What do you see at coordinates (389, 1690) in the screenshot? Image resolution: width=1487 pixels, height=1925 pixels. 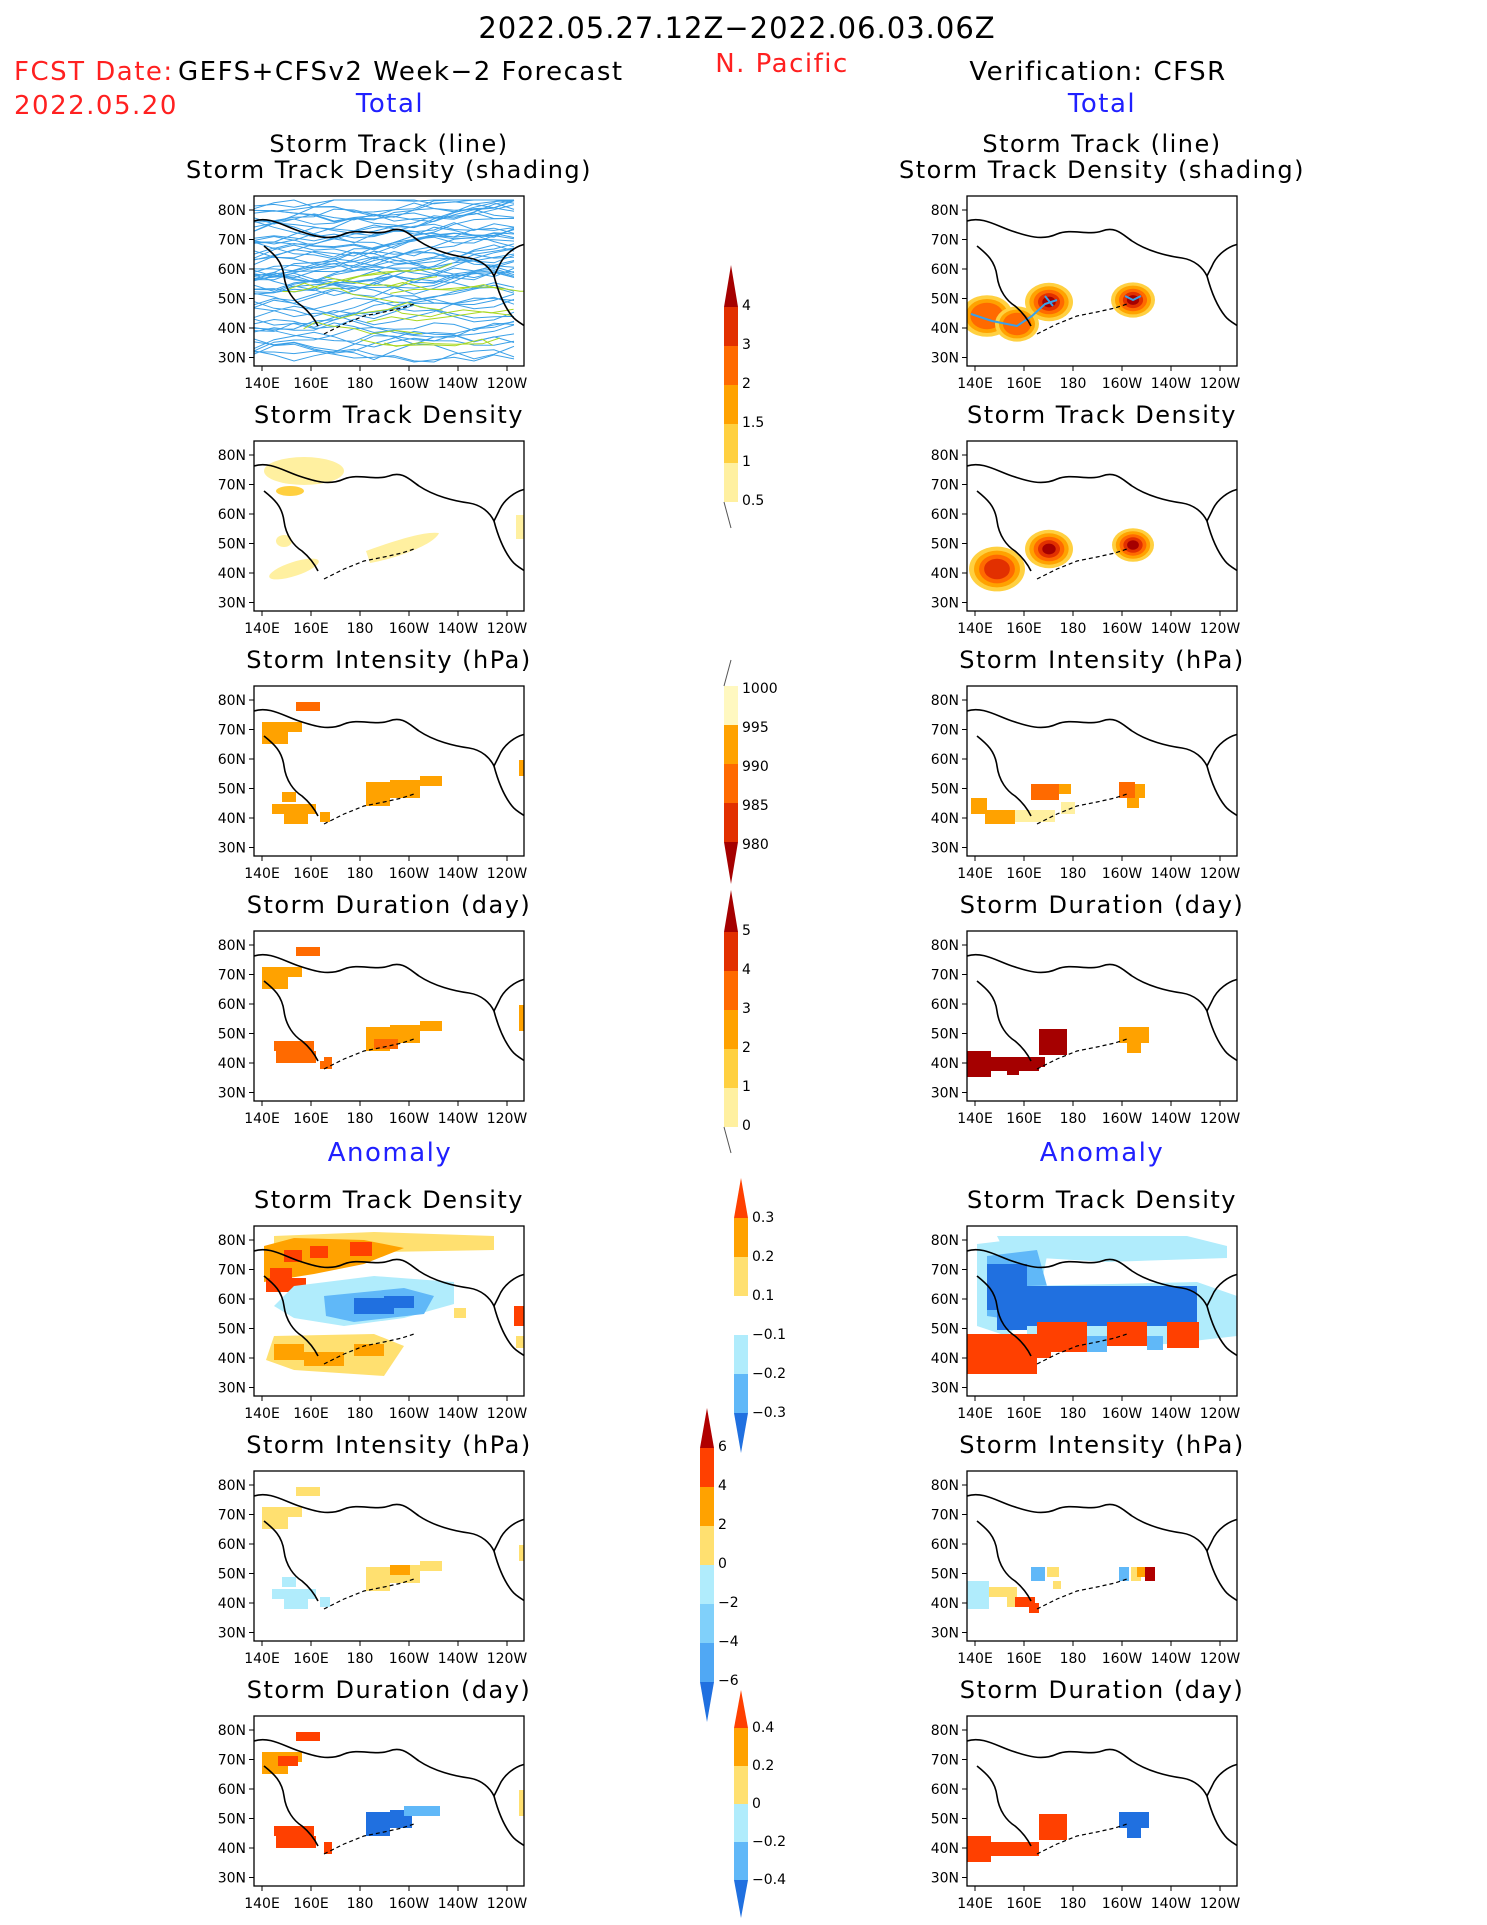 I see `panel-title: Storm Duration (day)` at bounding box center [389, 1690].